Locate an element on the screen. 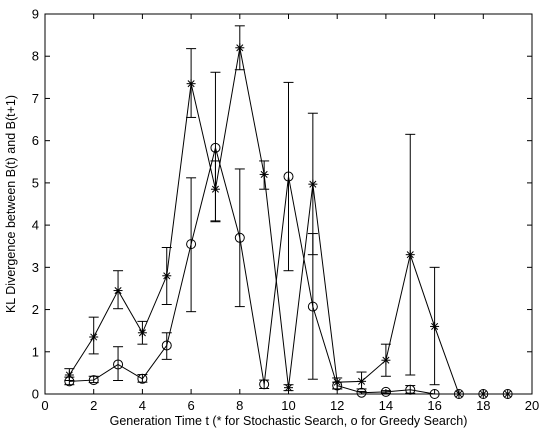 Image resolution: width=539 pixels, height=435 pixels. x-tick-label: 18 is located at coordinates (483, 405).